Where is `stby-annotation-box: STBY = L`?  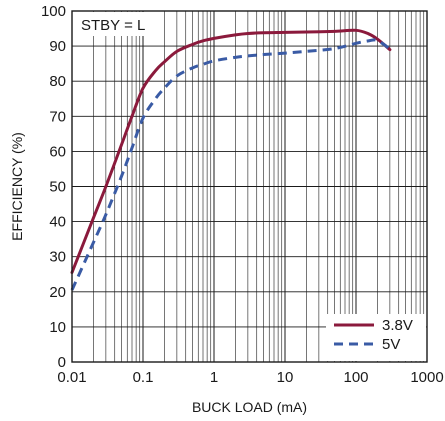
stby-annotation-box: STBY = L is located at coordinates (115, 24).